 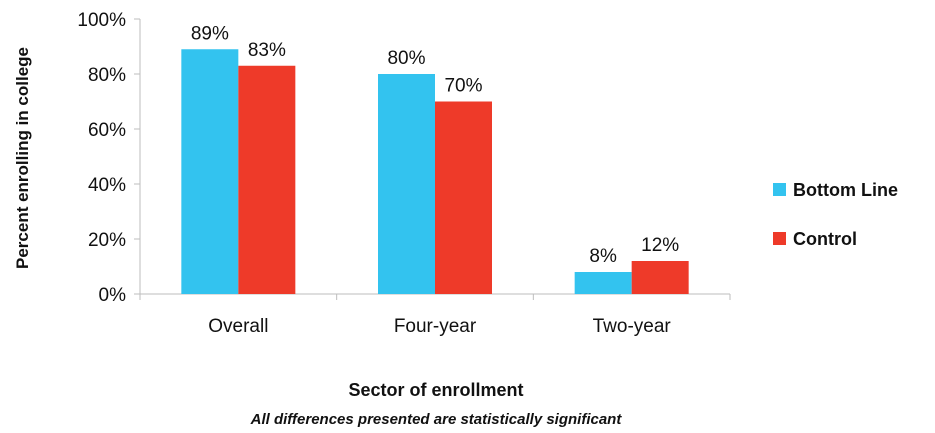 What do you see at coordinates (267, 50) in the screenshot?
I see `data-label: 83%` at bounding box center [267, 50].